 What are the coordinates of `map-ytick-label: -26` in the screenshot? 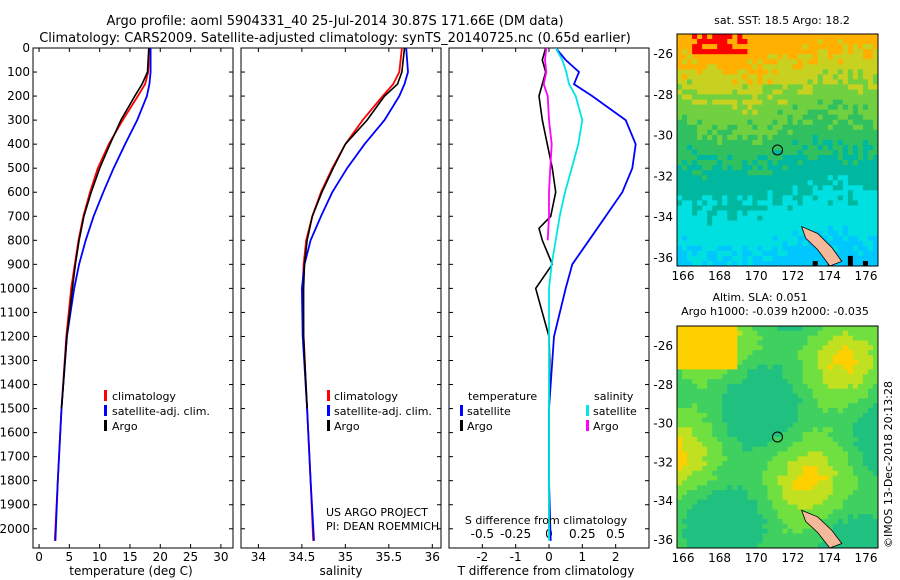 It's located at (663, 346).